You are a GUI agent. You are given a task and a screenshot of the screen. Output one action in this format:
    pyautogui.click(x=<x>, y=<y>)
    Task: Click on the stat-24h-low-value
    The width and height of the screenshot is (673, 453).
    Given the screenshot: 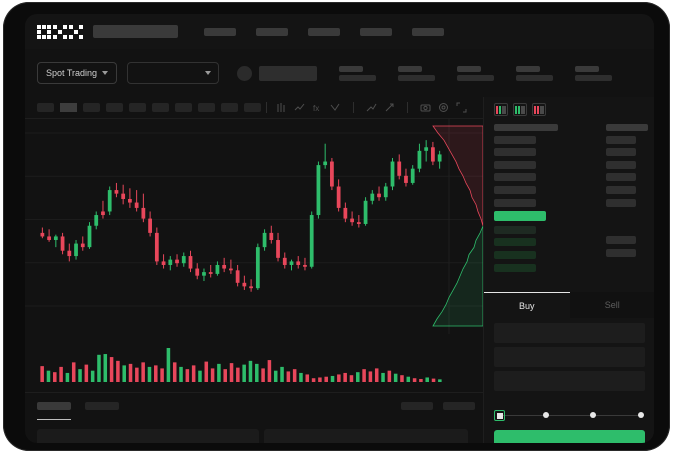 What is the action you would take?
    pyautogui.click(x=535, y=77)
    